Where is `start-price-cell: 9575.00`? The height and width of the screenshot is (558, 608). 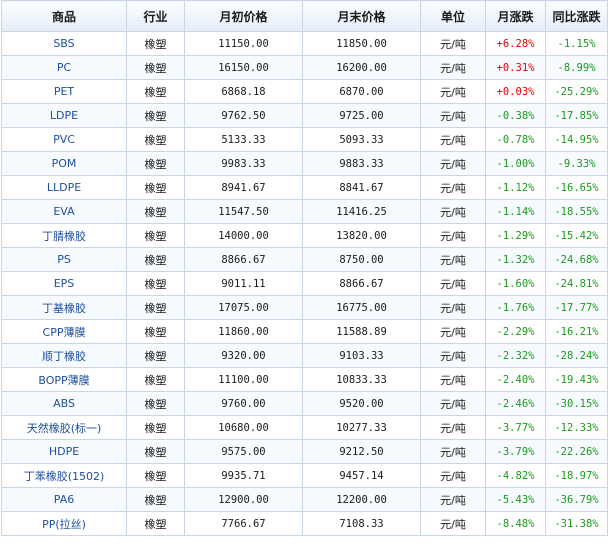
start-price-cell: 9575.00 is located at coordinates (243, 451).